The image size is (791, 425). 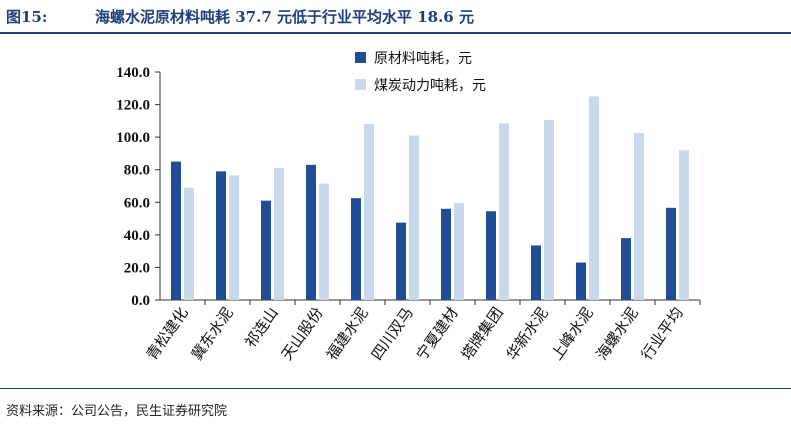 I want to click on y-tick-label: 120.0, so click(x=133, y=106).